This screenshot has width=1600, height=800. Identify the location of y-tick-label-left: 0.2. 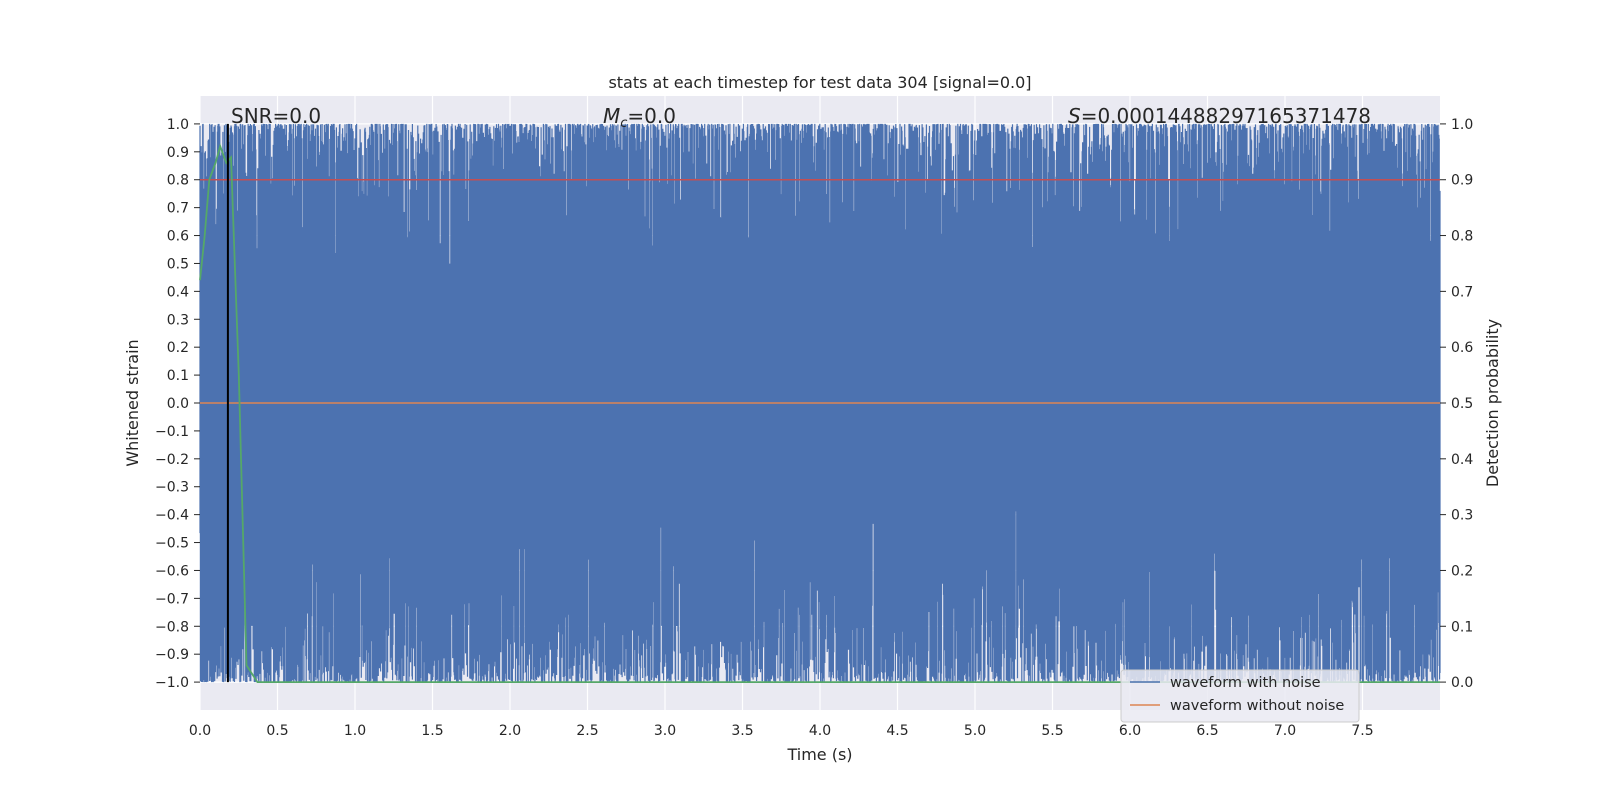
(178, 348).